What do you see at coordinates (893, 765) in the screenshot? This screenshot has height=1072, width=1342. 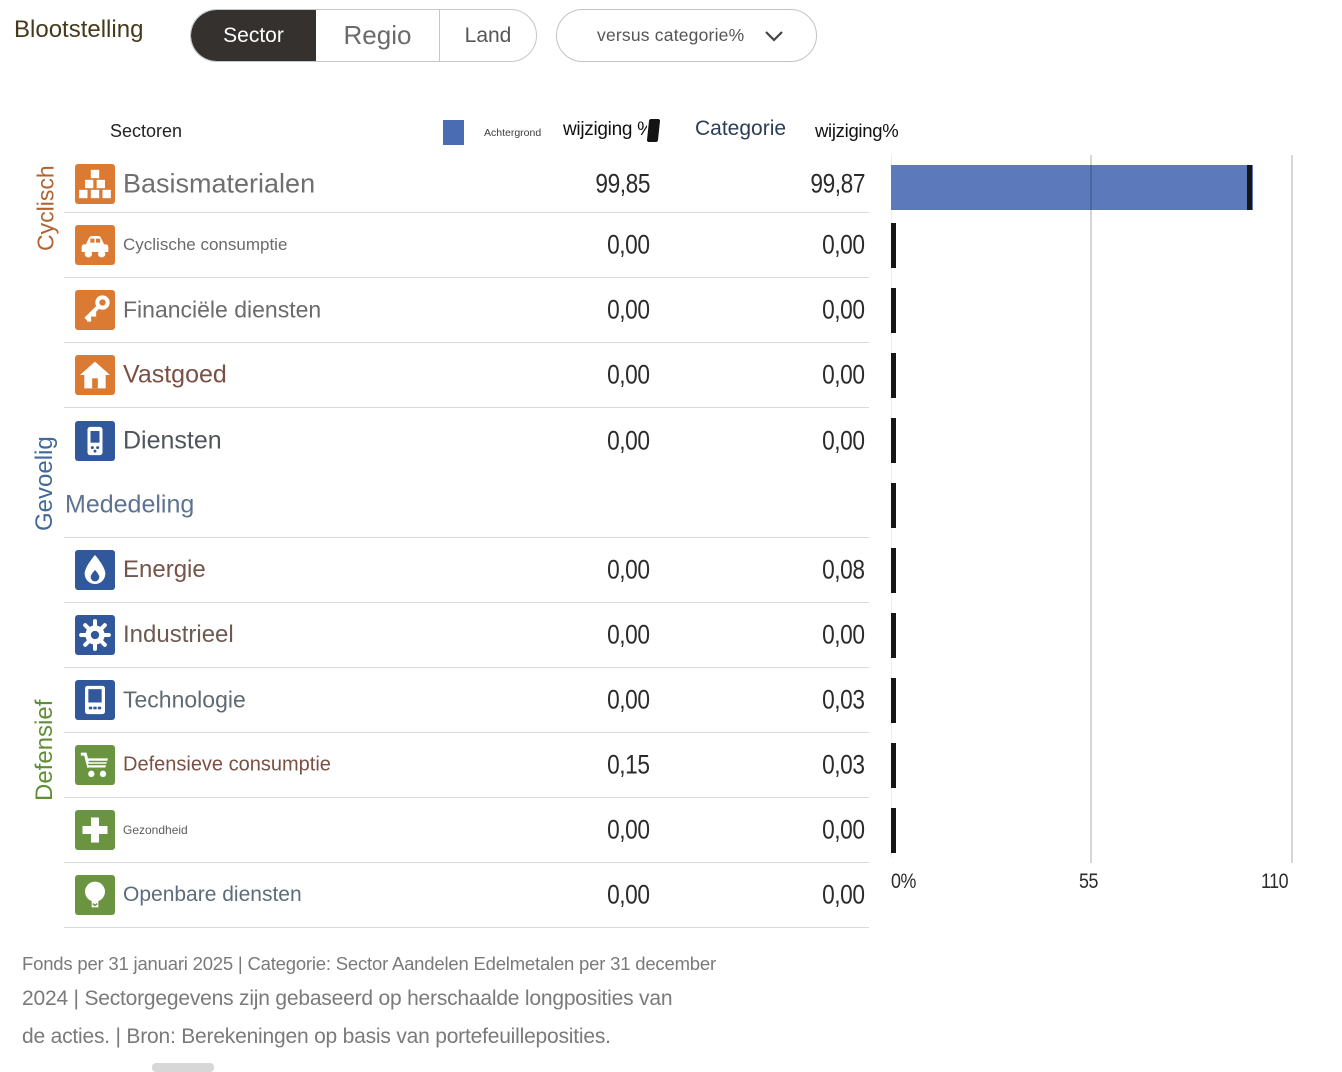 I see `fund-marker-consumer-defensive` at bounding box center [893, 765].